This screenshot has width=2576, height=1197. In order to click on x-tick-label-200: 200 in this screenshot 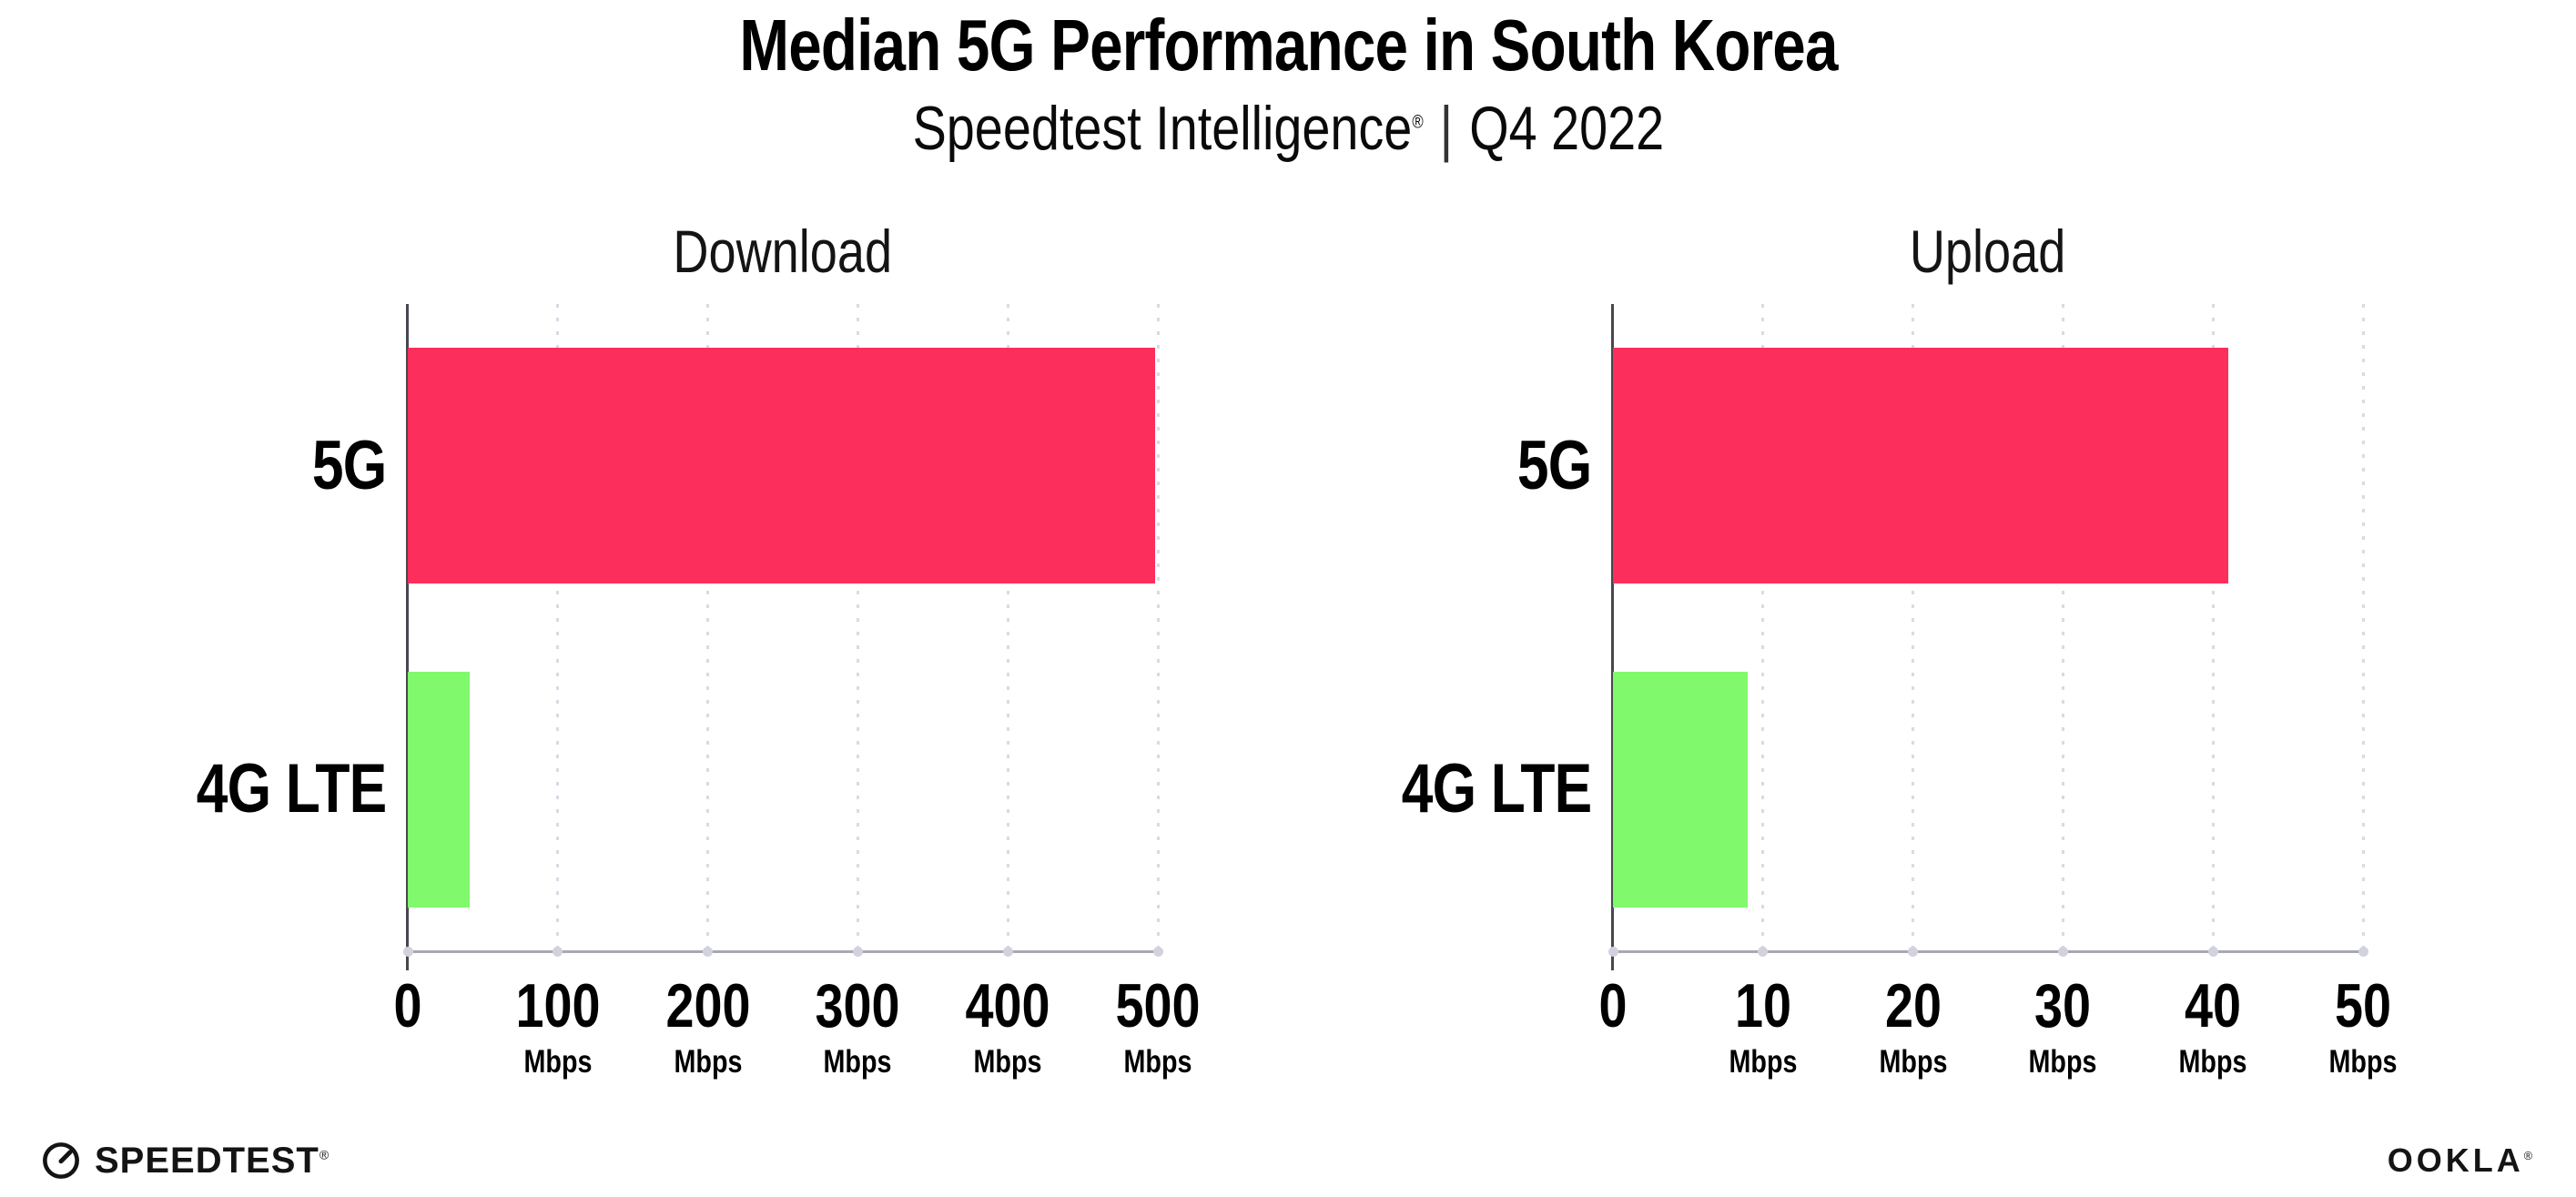, I will do `click(707, 1006)`.